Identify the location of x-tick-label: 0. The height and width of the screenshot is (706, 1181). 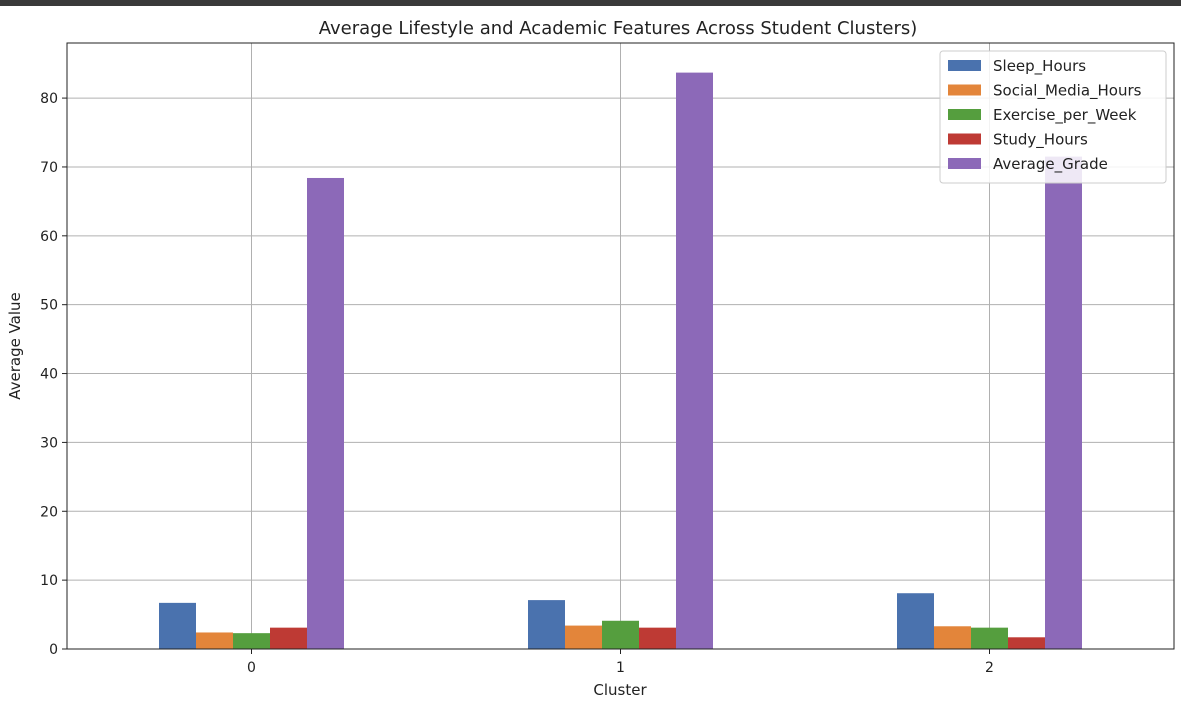
(251, 668).